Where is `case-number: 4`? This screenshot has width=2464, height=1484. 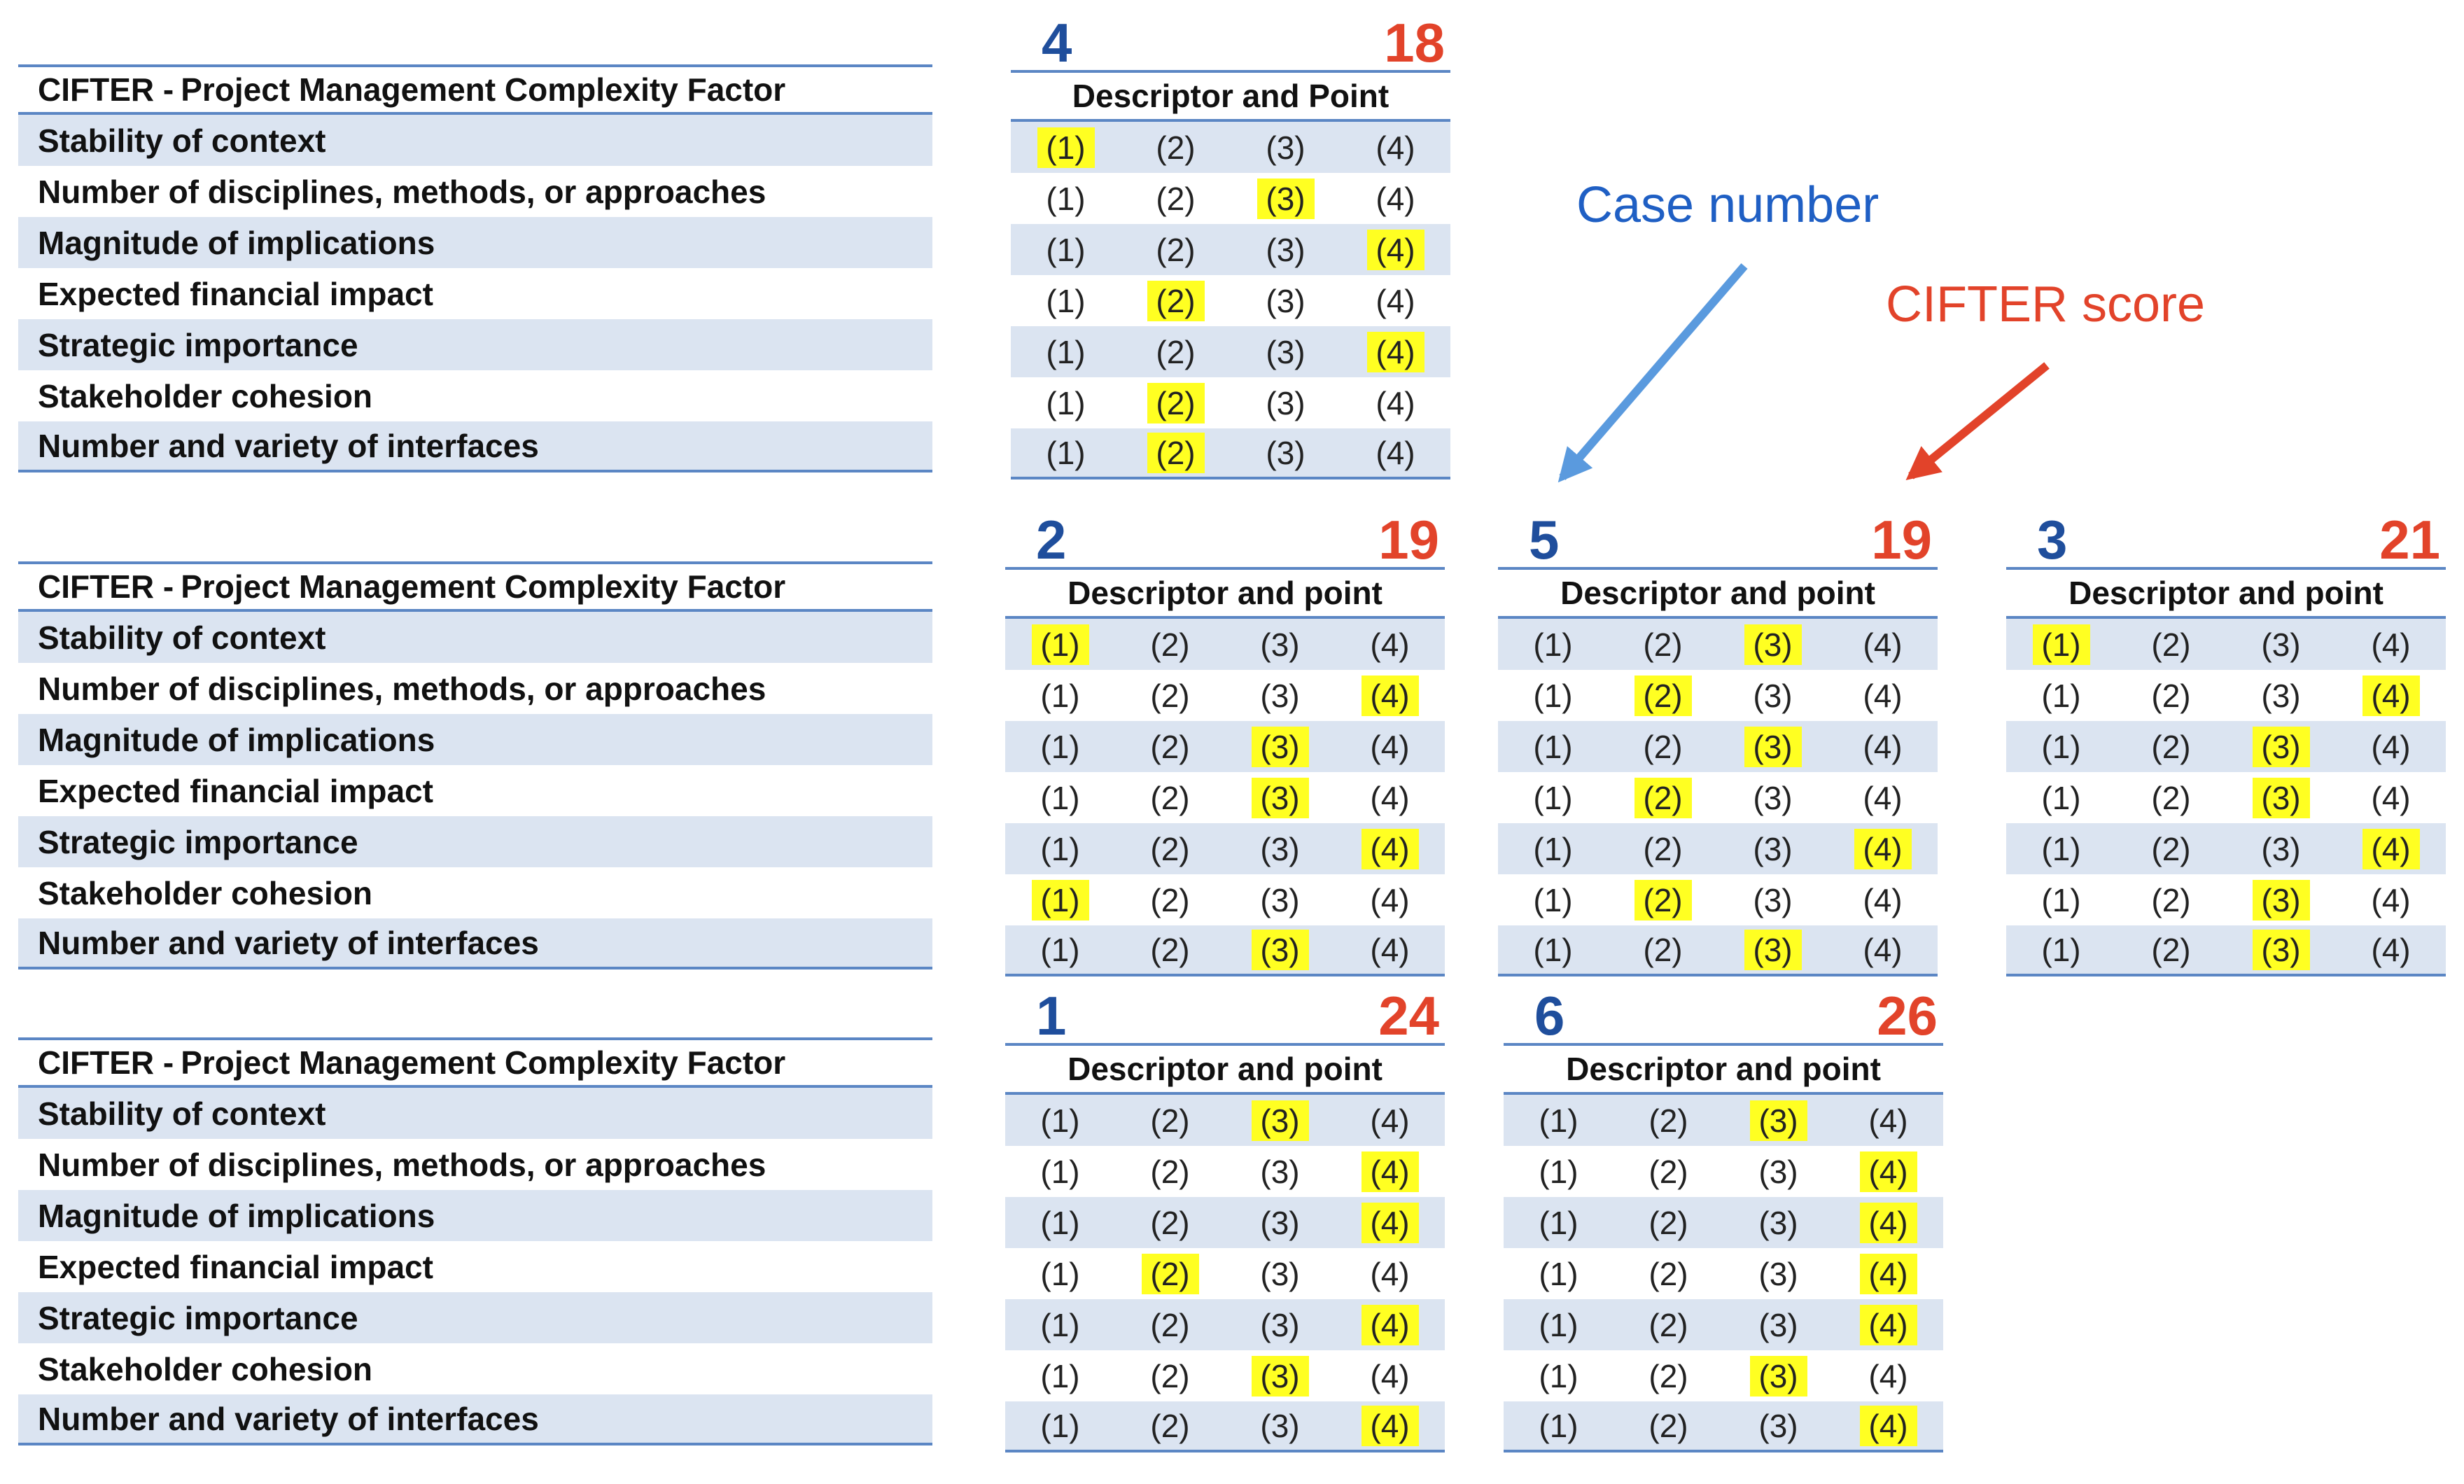
case-number: 4 is located at coordinates (1057, 43).